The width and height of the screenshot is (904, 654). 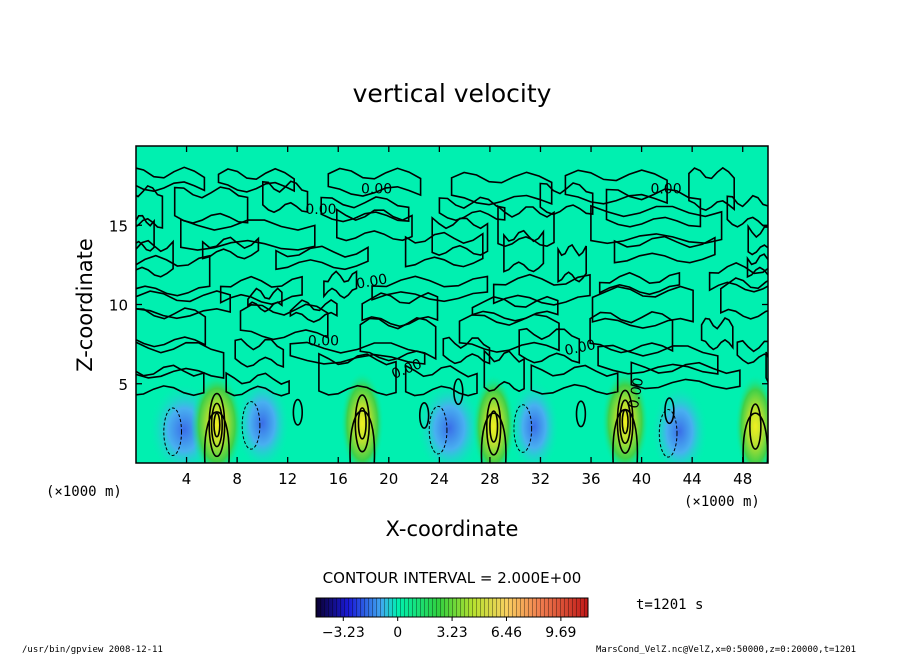 What do you see at coordinates (118, 226) in the screenshot?
I see `y-tick-label: 15` at bounding box center [118, 226].